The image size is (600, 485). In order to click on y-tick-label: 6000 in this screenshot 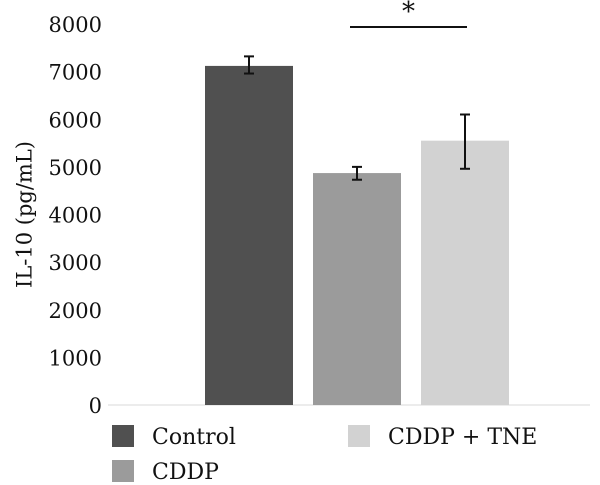, I will do `click(75, 120)`.